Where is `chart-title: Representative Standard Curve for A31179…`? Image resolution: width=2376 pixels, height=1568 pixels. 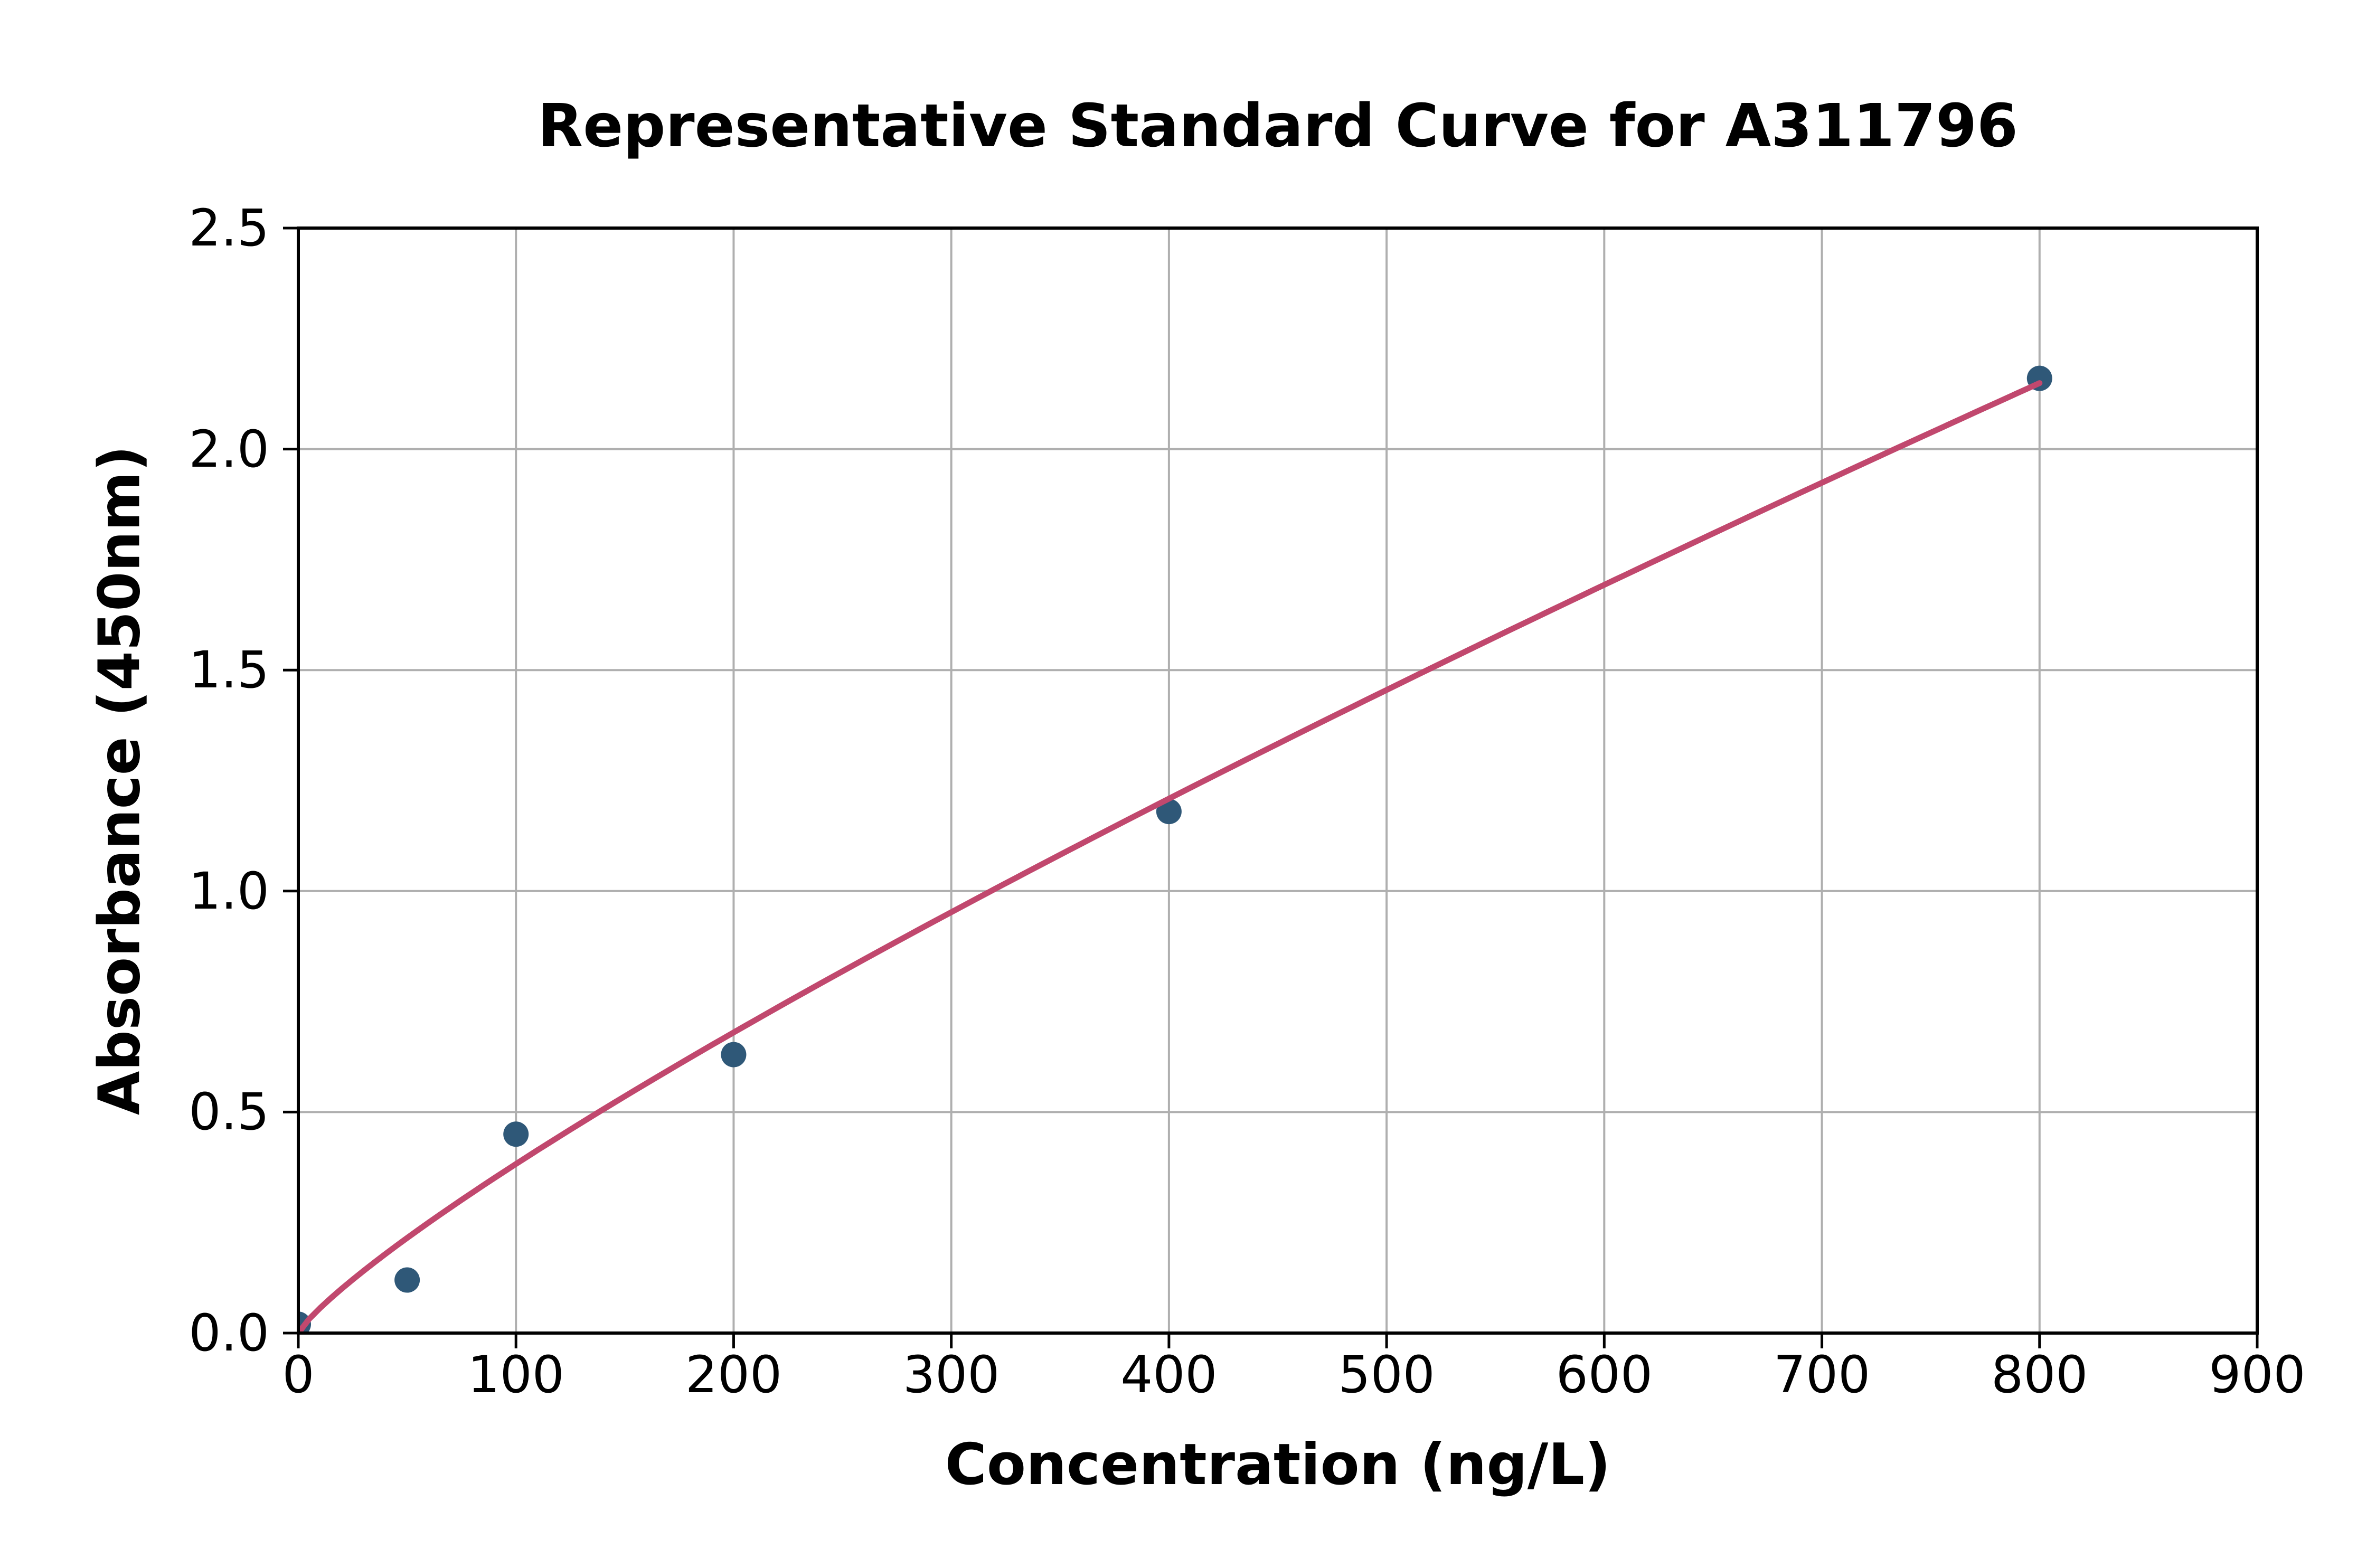 chart-title: Representative Standard Curve for A31179… is located at coordinates (1278, 126).